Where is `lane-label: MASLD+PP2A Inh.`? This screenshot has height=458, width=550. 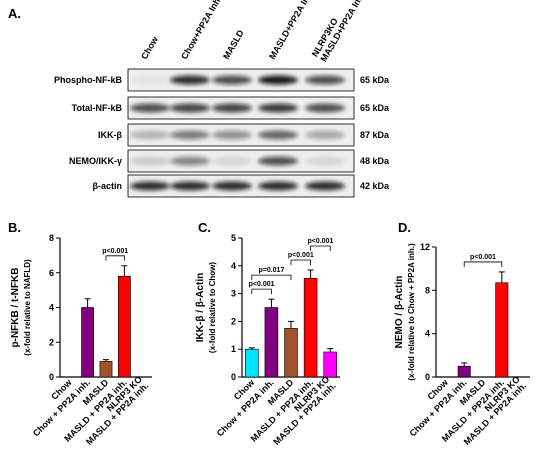
lane-label: MASLD+PP2A Inh. is located at coordinates (291, 30).